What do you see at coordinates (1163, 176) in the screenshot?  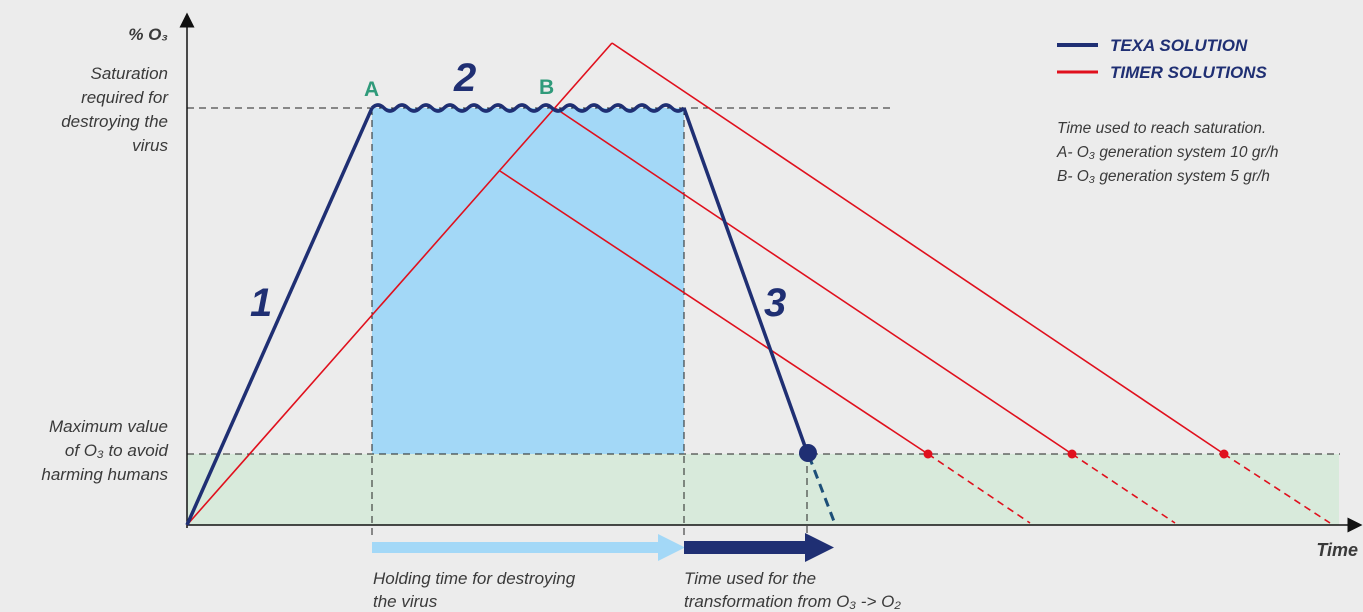 I see `note-system-b: B- O₃ generation system 5 gr/h` at bounding box center [1163, 176].